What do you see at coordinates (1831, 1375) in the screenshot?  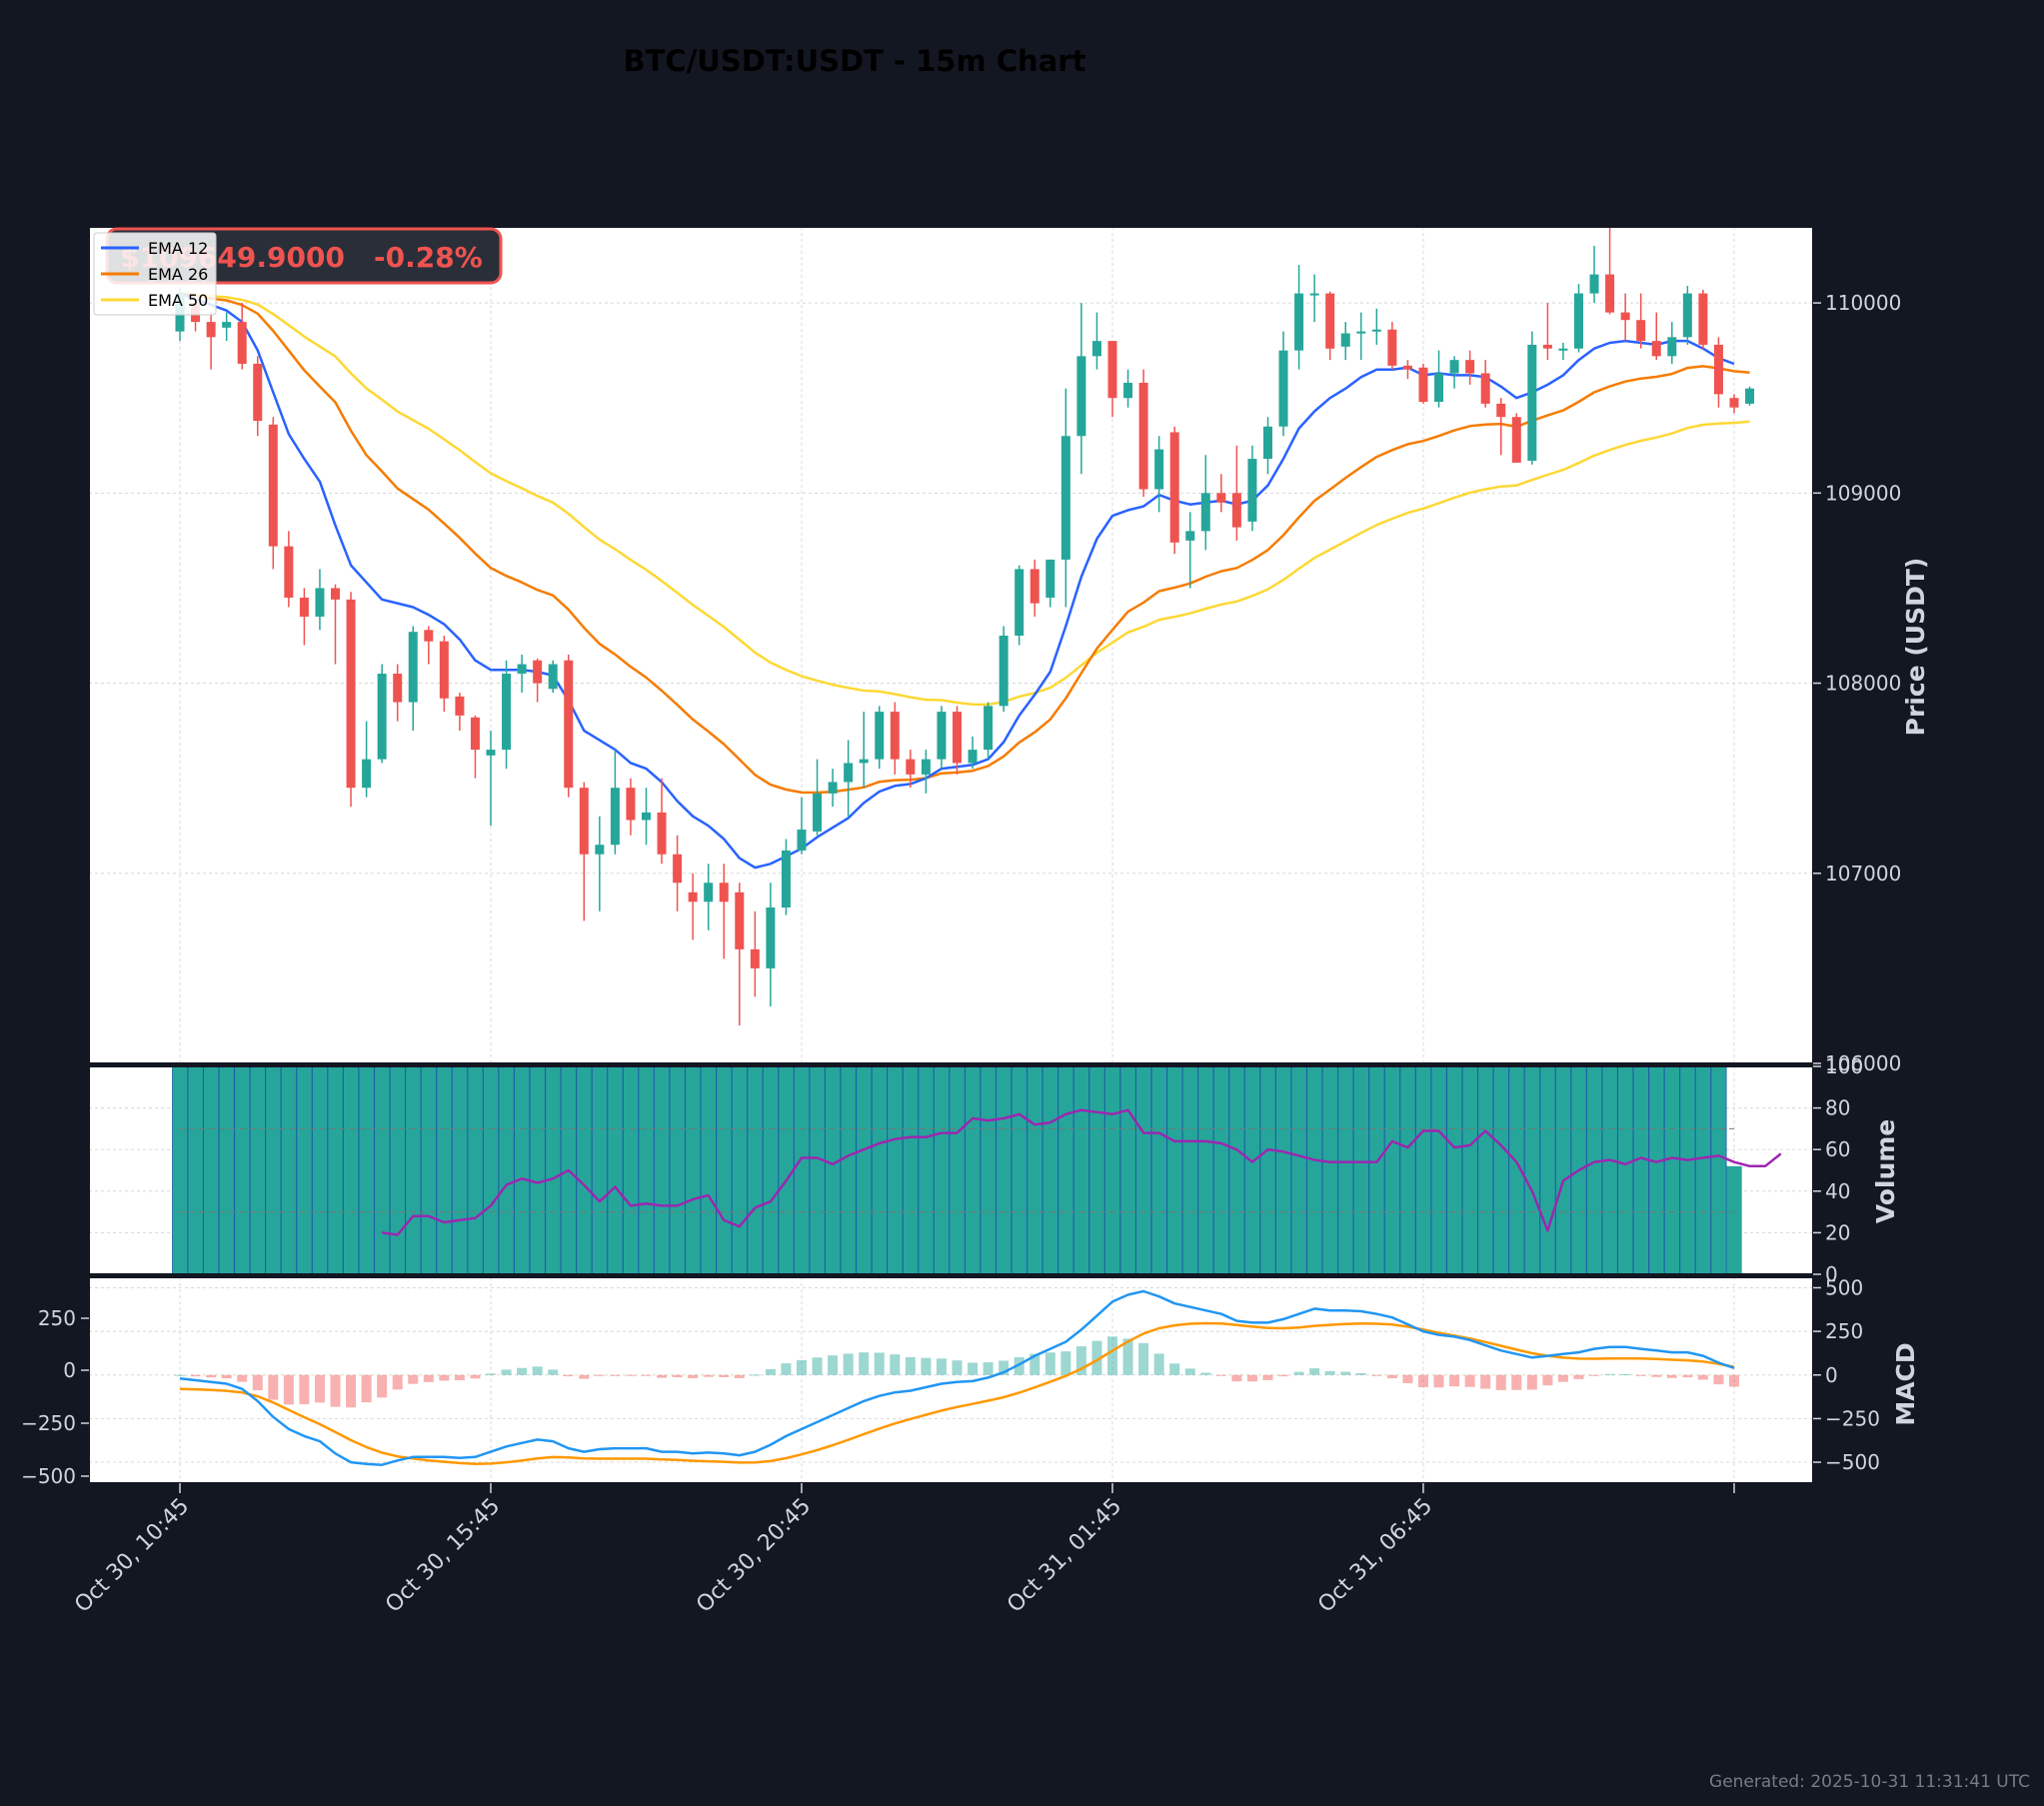 I see `macd-right-tick-label: 0` at bounding box center [1831, 1375].